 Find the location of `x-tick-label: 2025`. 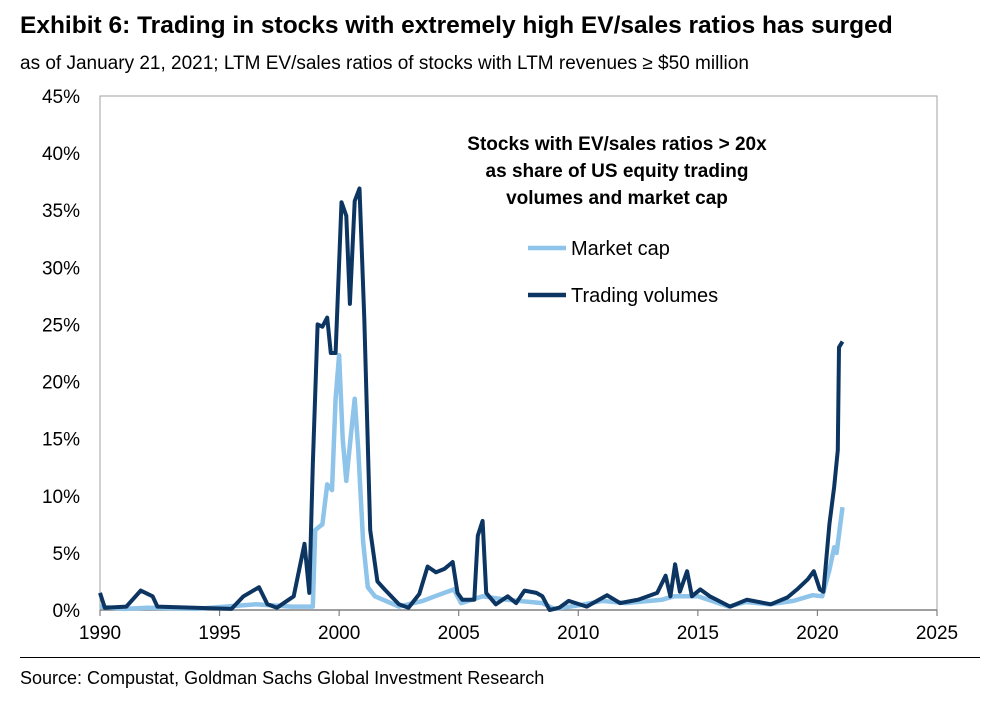

x-tick-label: 2025 is located at coordinates (937, 633).